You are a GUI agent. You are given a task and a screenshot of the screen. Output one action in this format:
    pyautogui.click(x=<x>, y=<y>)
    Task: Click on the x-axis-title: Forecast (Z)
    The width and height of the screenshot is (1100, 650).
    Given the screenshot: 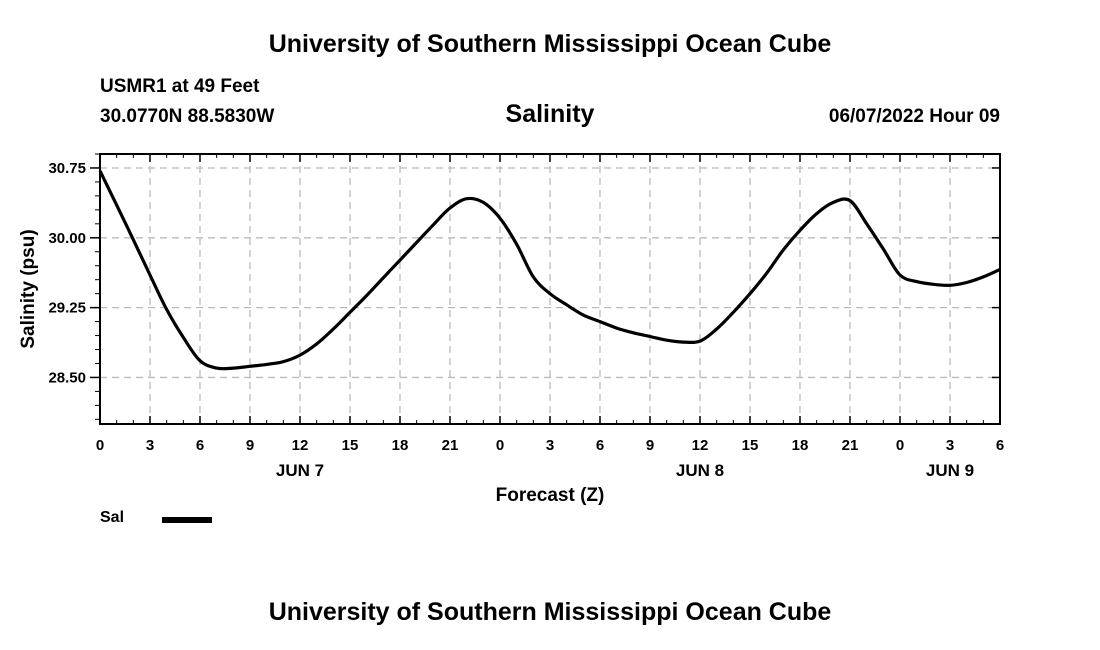 What is the action you would take?
    pyautogui.click(x=550, y=495)
    